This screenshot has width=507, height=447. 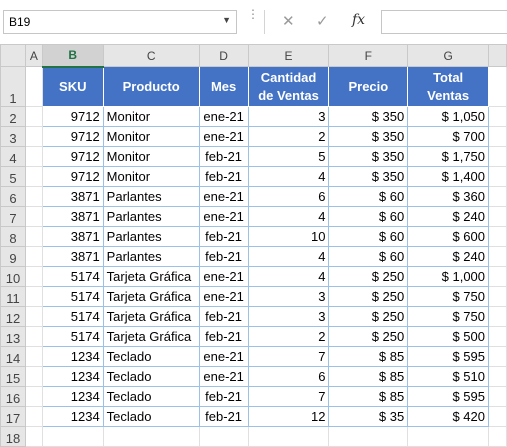 I want to click on formula-input, so click(x=444, y=22).